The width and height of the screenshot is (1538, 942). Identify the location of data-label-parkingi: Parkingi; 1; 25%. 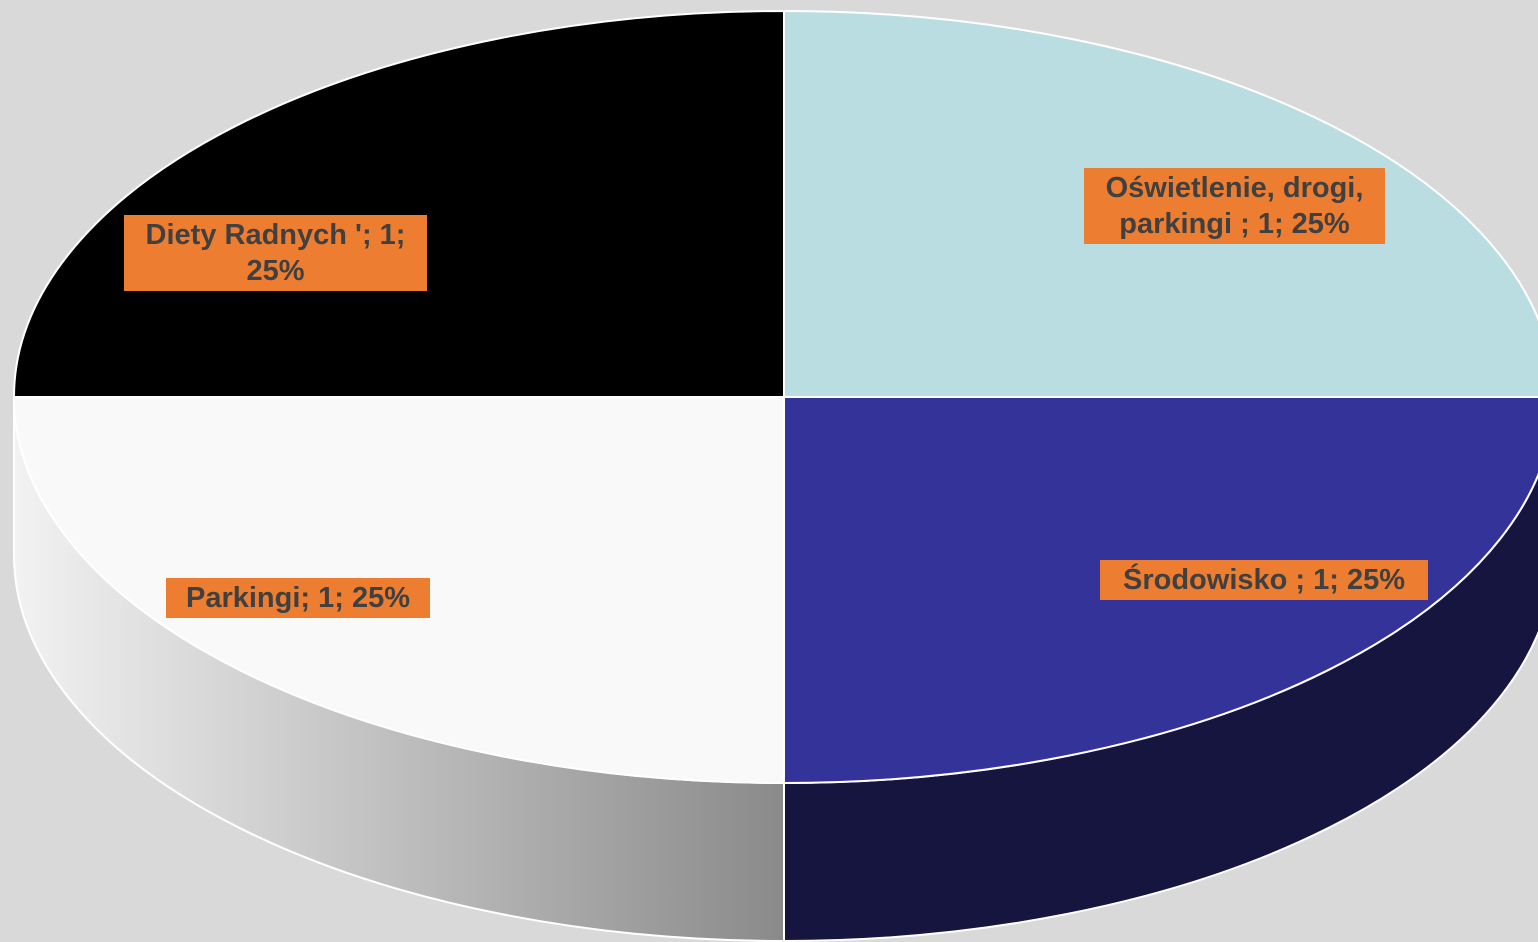
(298, 598).